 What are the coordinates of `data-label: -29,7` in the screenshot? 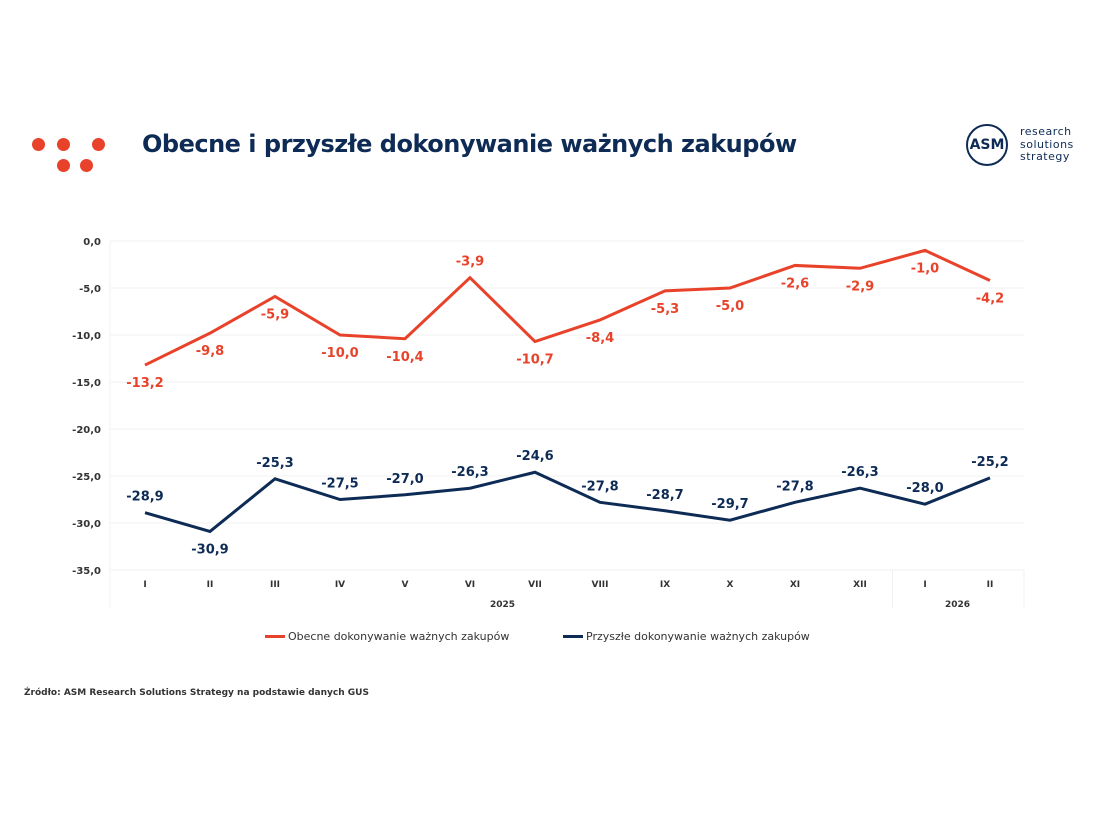 It's located at (729, 504).